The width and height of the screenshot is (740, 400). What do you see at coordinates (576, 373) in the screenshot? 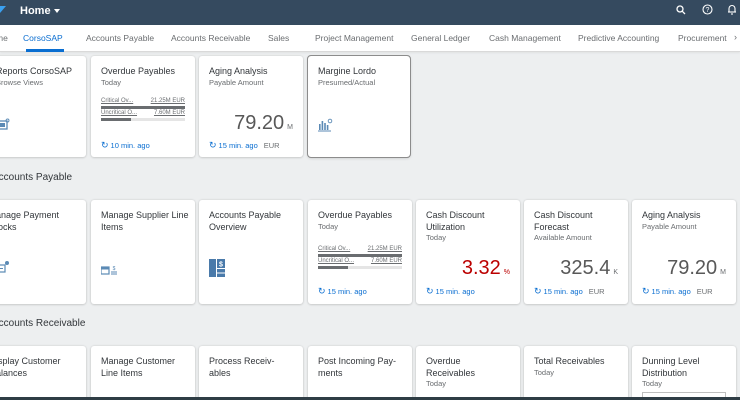
I see `tile-total-receivables: Total Receivables Today` at bounding box center [576, 373].